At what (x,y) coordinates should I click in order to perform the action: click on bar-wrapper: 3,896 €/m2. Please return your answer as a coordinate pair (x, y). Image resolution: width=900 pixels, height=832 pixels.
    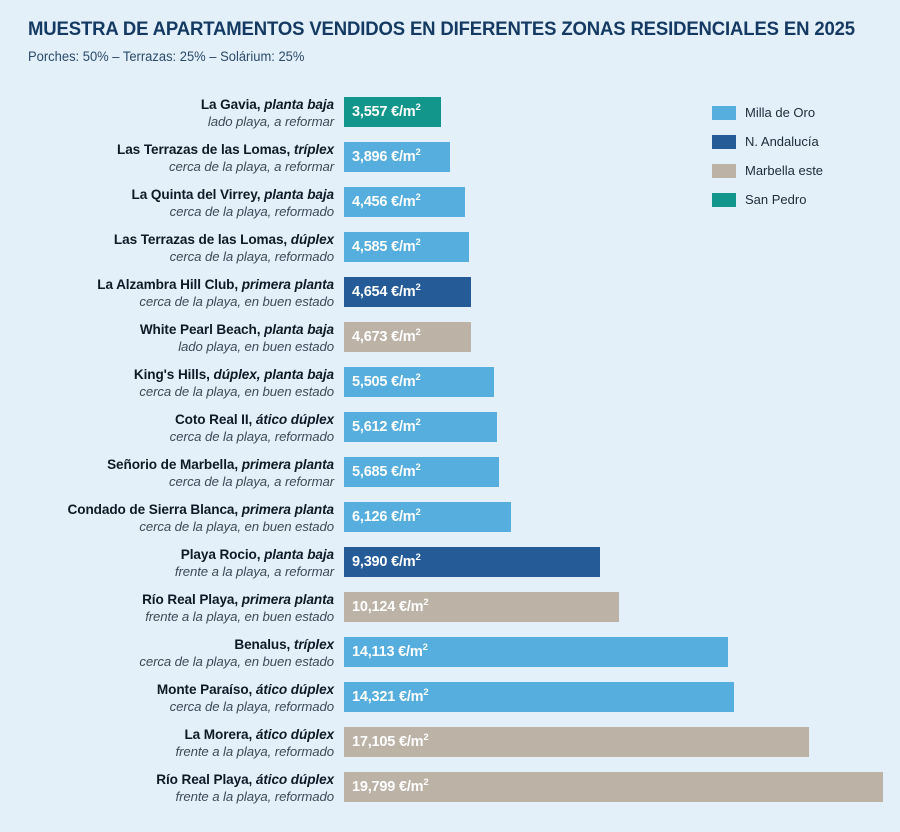
    Looking at the image, I should click on (397, 157).